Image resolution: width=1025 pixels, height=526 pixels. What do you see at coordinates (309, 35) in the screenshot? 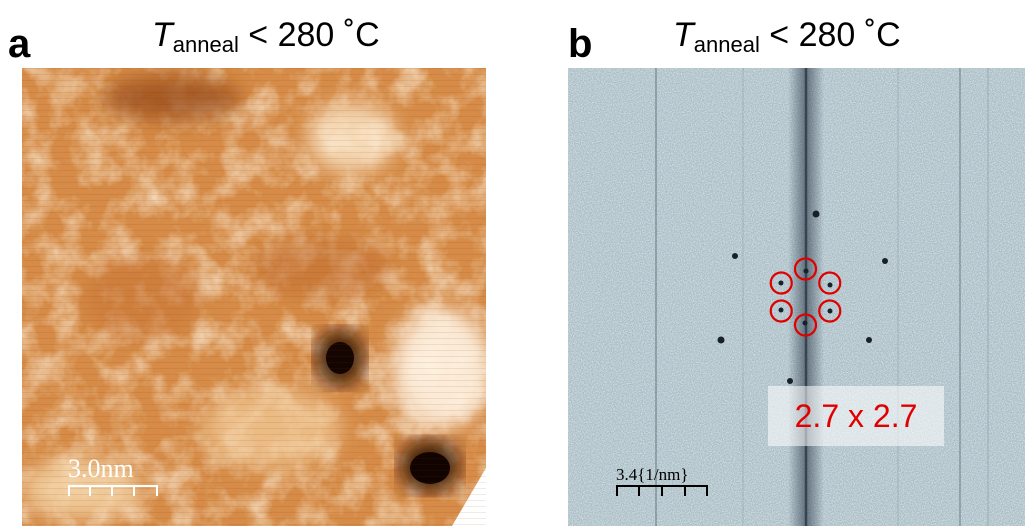
I see `panel-a-title-condition: < 280 ˚C` at bounding box center [309, 35].